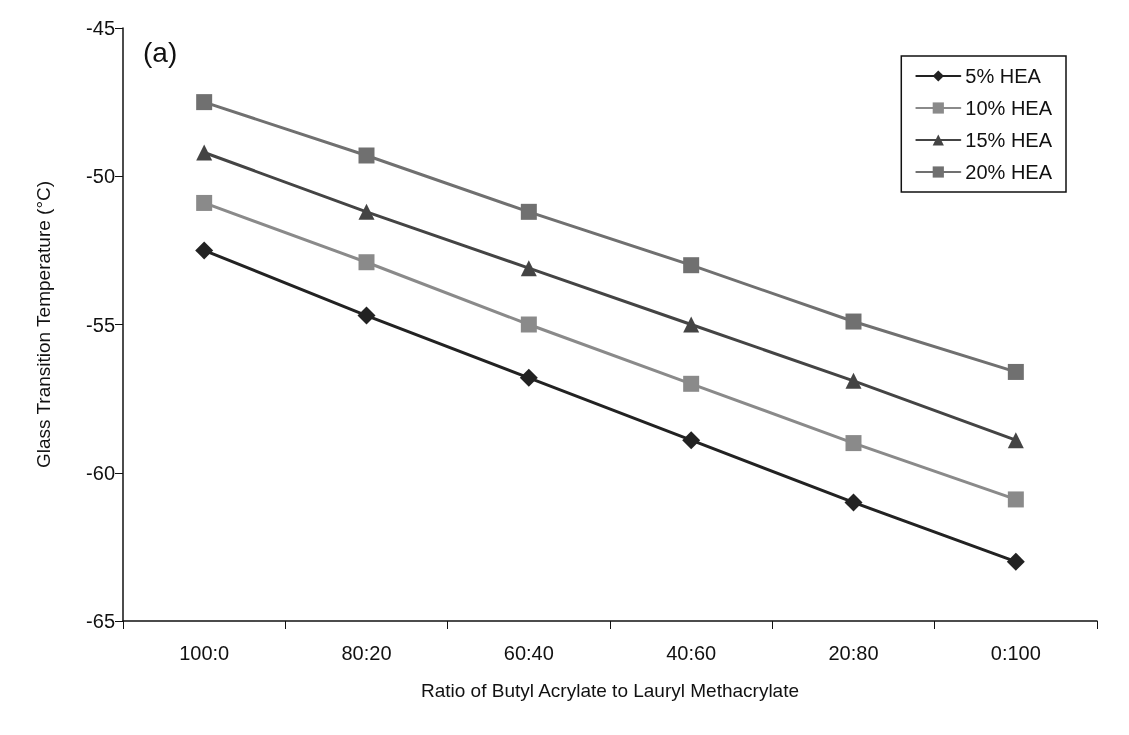  Describe the element at coordinates (1009, 108) in the screenshot. I see `legend-label: 10% HEA` at that location.